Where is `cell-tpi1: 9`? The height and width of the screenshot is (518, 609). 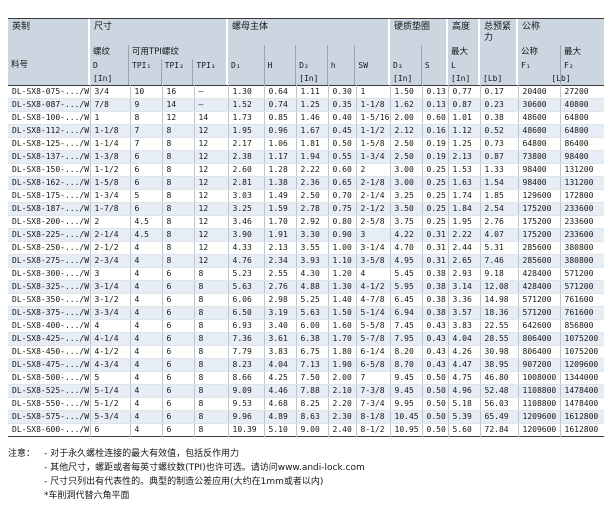 cell-tpi1: 9 is located at coordinates (145, 105).